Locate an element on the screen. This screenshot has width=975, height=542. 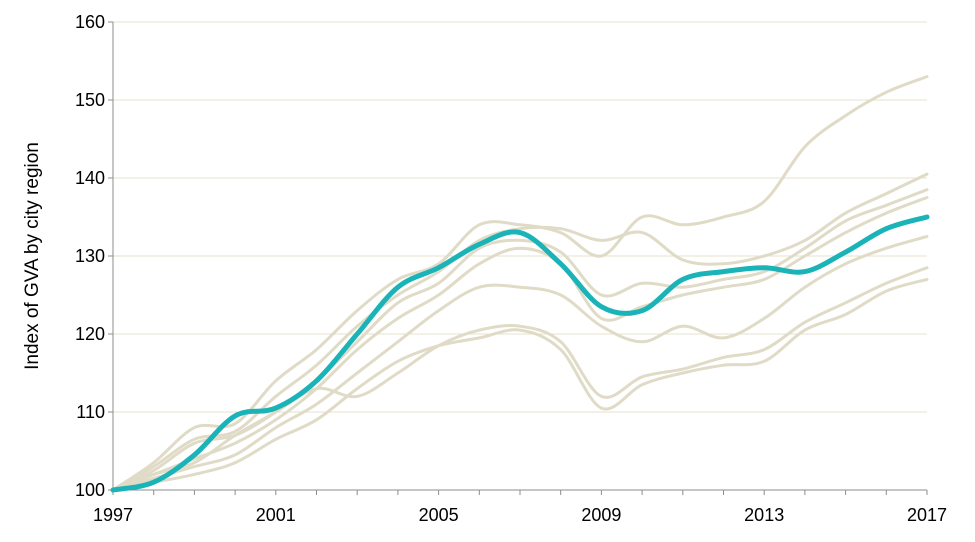
x-tick-label: 2005 is located at coordinates (439, 515).